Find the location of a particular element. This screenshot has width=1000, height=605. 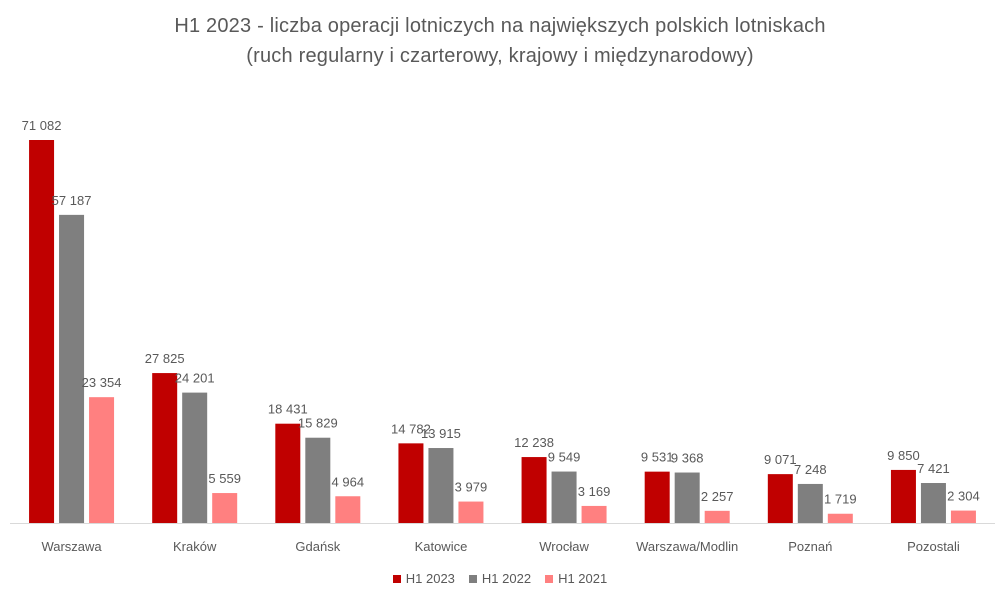

data-label-warszawa-h1-2022: 57 187 is located at coordinates (72, 200).